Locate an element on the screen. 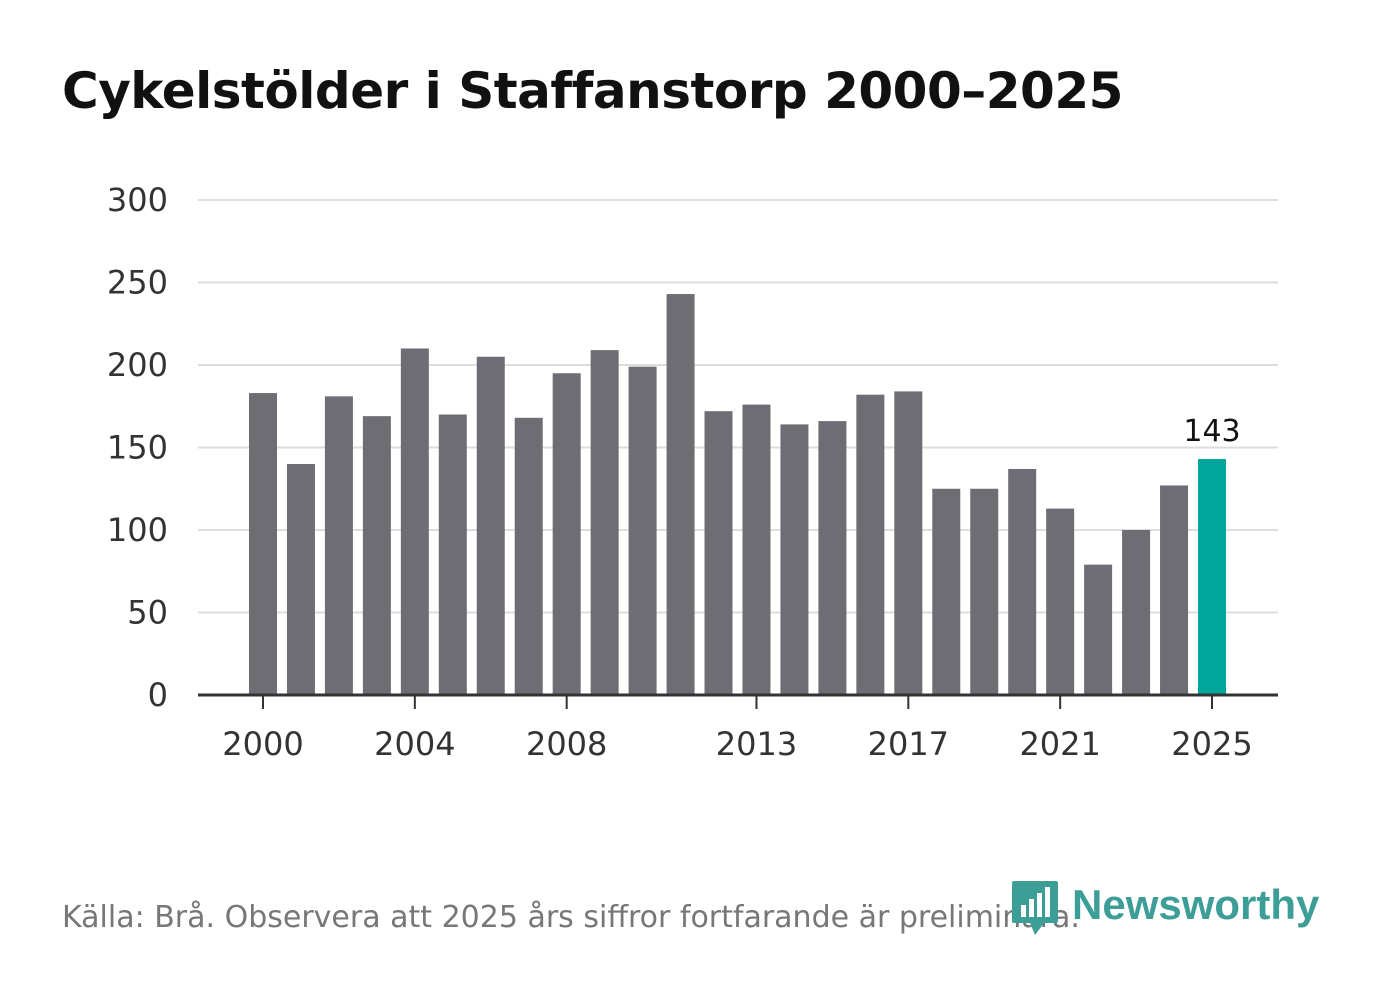  y-tick-label-0: 0 is located at coordinates (158, 695).